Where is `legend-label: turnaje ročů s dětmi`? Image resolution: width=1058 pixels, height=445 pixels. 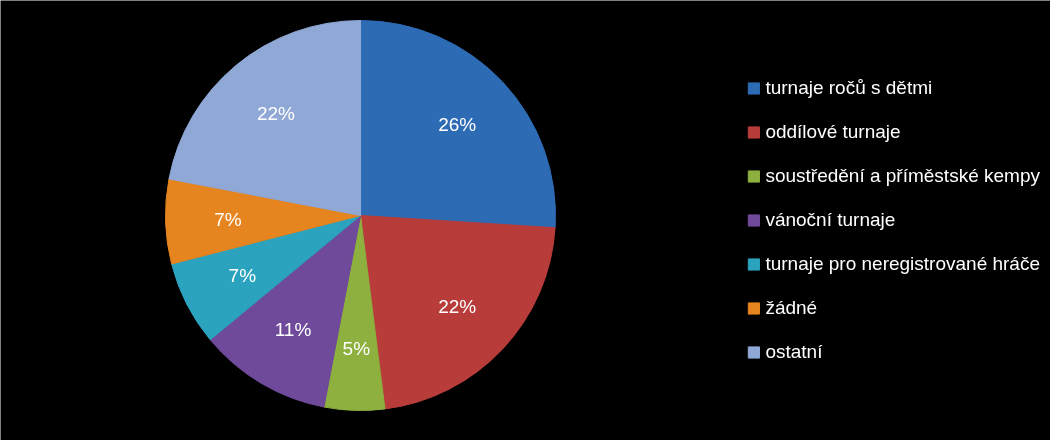
legend-label: turnaje ročů s dětmi is located at coordinates (849, 88).